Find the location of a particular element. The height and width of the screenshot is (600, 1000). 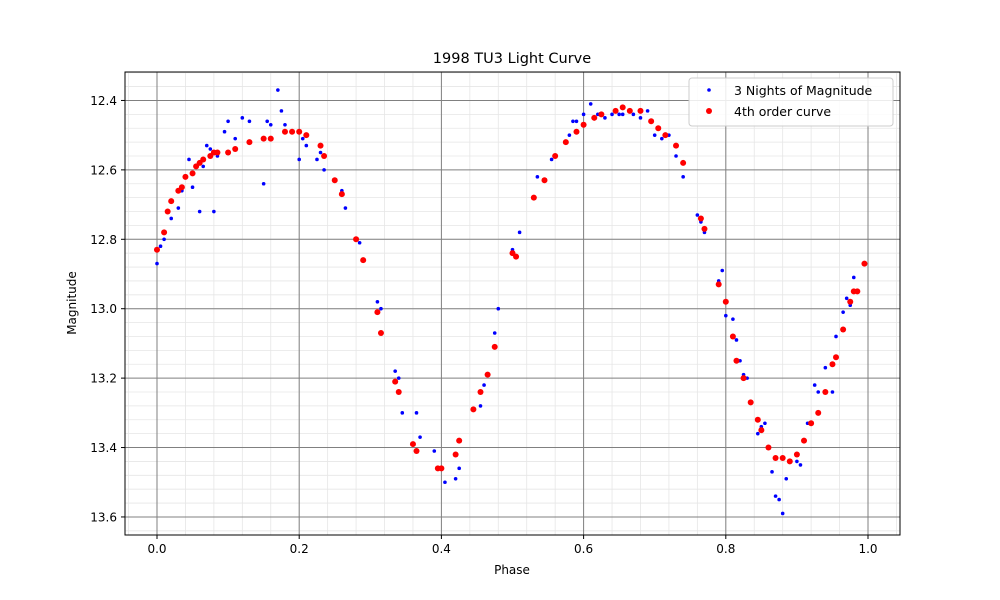

y-axis-title: Magnitude is located at coordinates (72, 303).